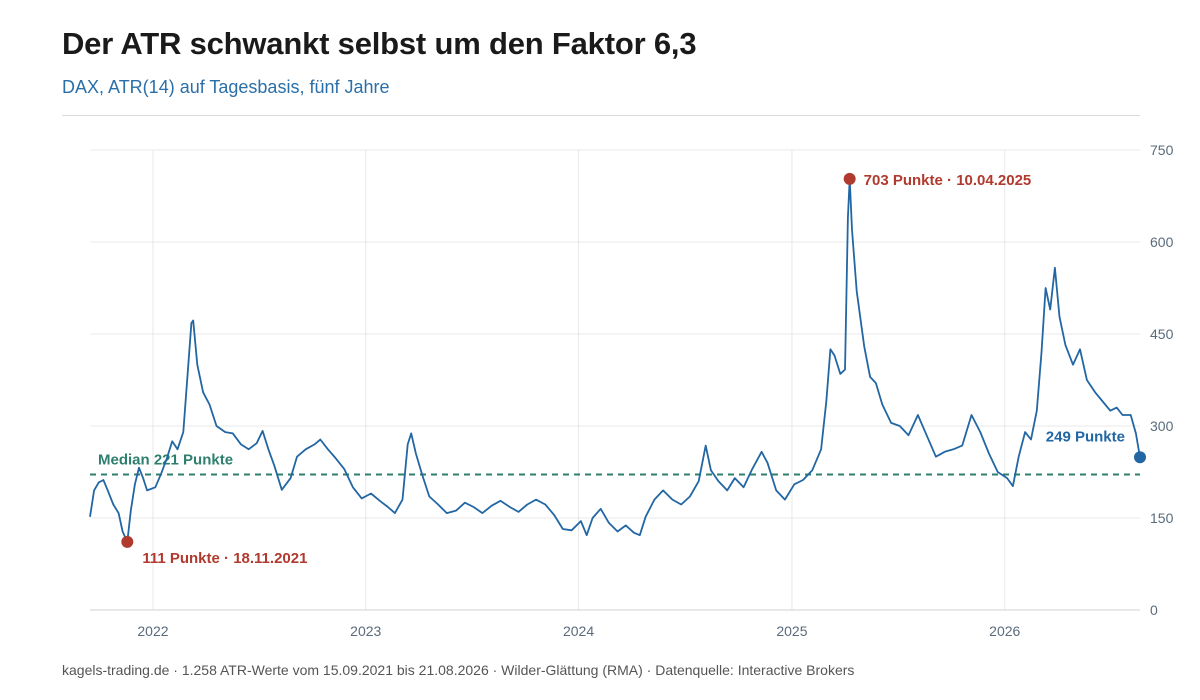  What do you see at coordinates (1154, 610) in the screenshot?
I see `y-tick-label: 0` at bounding box center [1154, 610].